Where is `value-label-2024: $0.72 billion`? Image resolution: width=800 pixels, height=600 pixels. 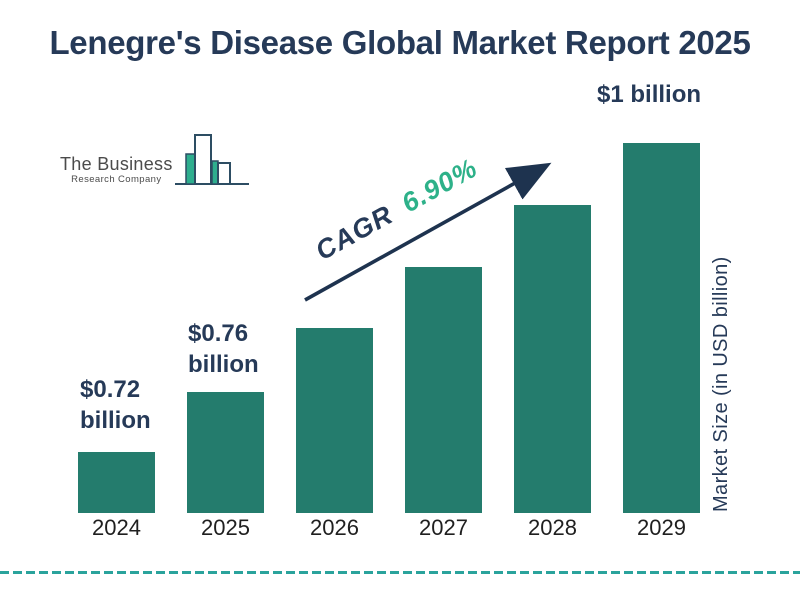 value-label-2024: $0.72 billion is located at coordinates (115, 405).